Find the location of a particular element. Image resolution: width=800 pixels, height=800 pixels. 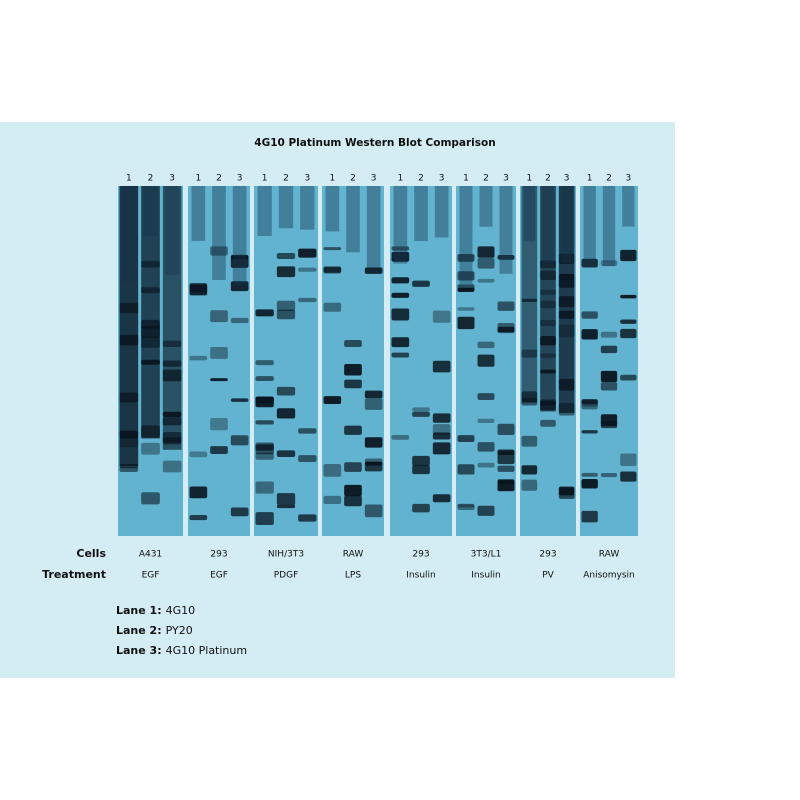

legend-entry: Lane 3: 4G10 Platinum is located at coordinates (181, 650).